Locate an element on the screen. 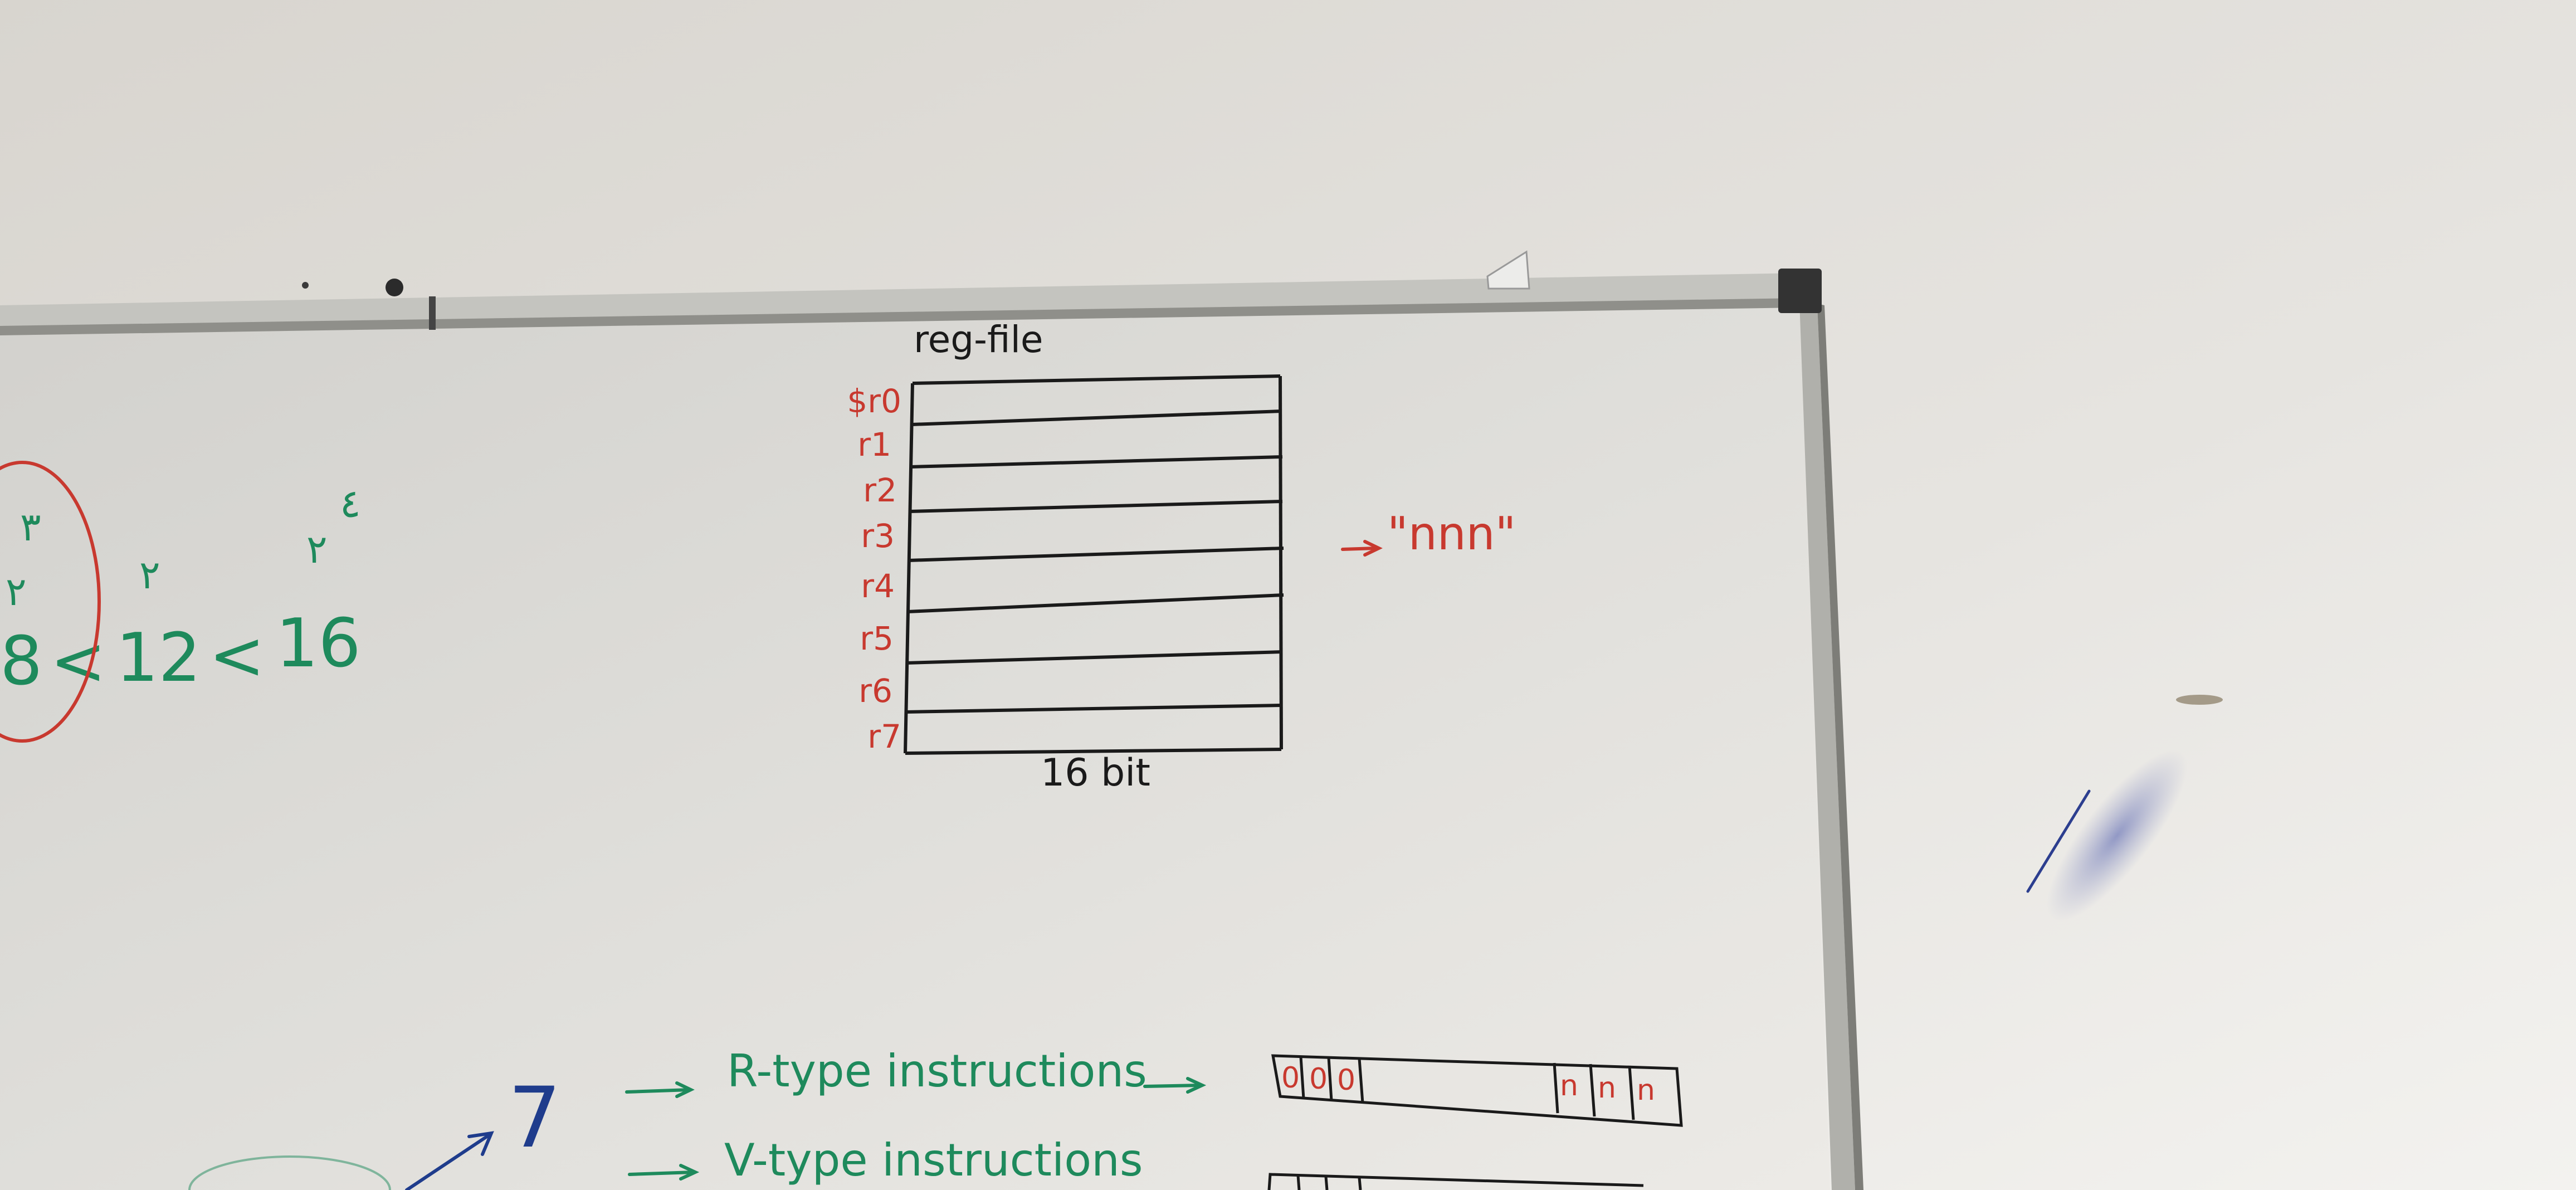 The width and height of the screenshot is (2576, 1190). reg-file-title: reg-file is located at coordinates (978, 339).